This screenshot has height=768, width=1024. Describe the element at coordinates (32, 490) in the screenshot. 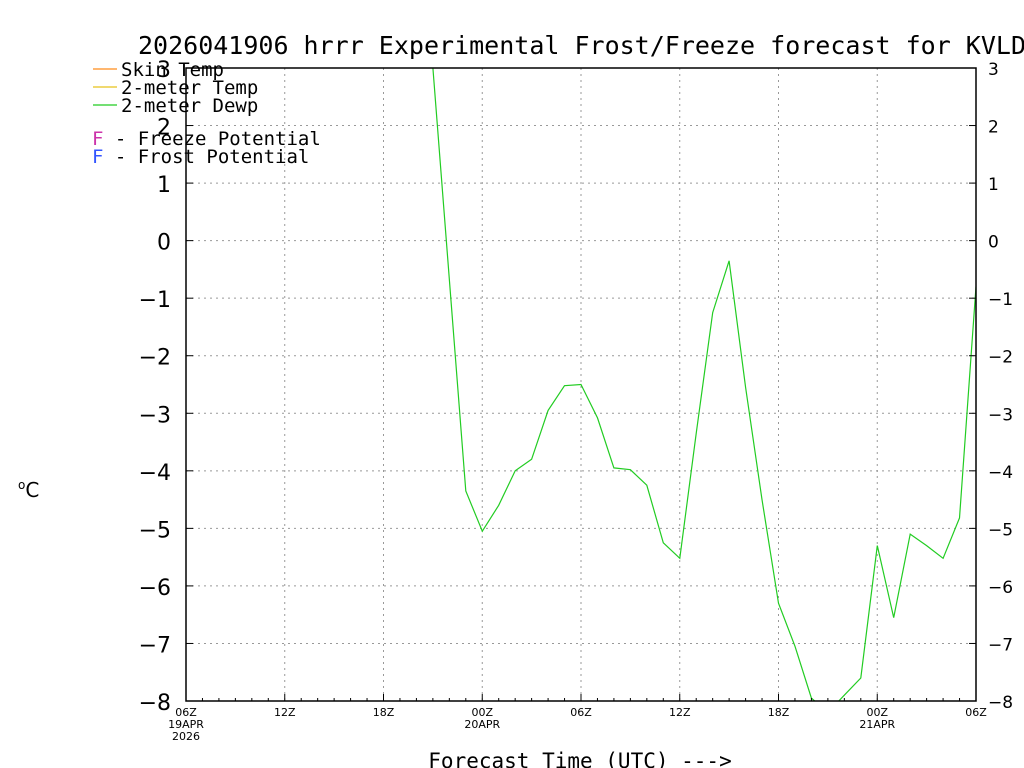

I see `y-axis-label-unit: C` at that location.